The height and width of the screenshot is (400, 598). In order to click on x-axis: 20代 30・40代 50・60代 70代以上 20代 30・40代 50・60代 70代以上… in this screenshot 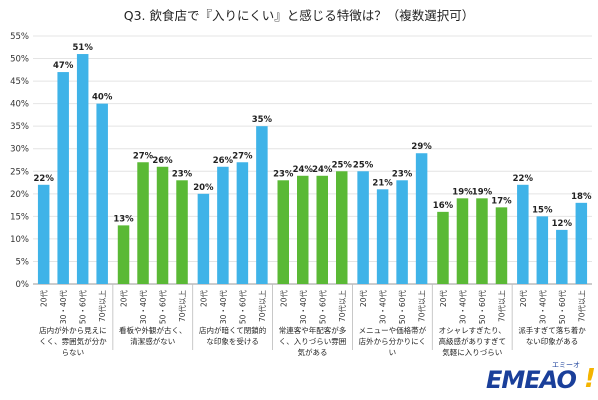, I will do `click(313, 307)`.